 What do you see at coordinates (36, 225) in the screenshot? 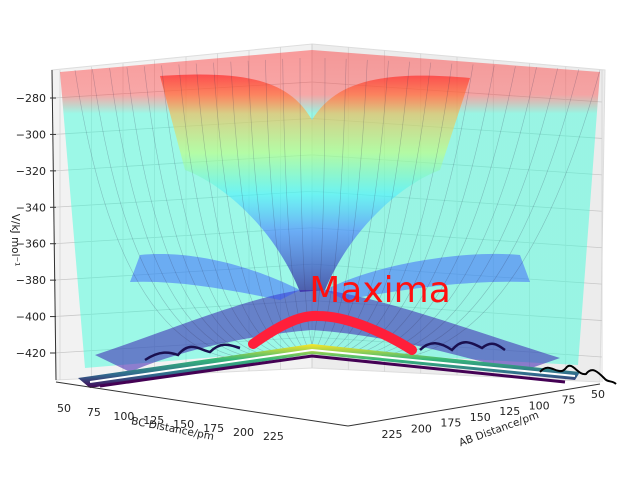
I see `z-axis: −280 −300 −320 −340 −360 −380 −400 −420` at bounding box center [36, 225].